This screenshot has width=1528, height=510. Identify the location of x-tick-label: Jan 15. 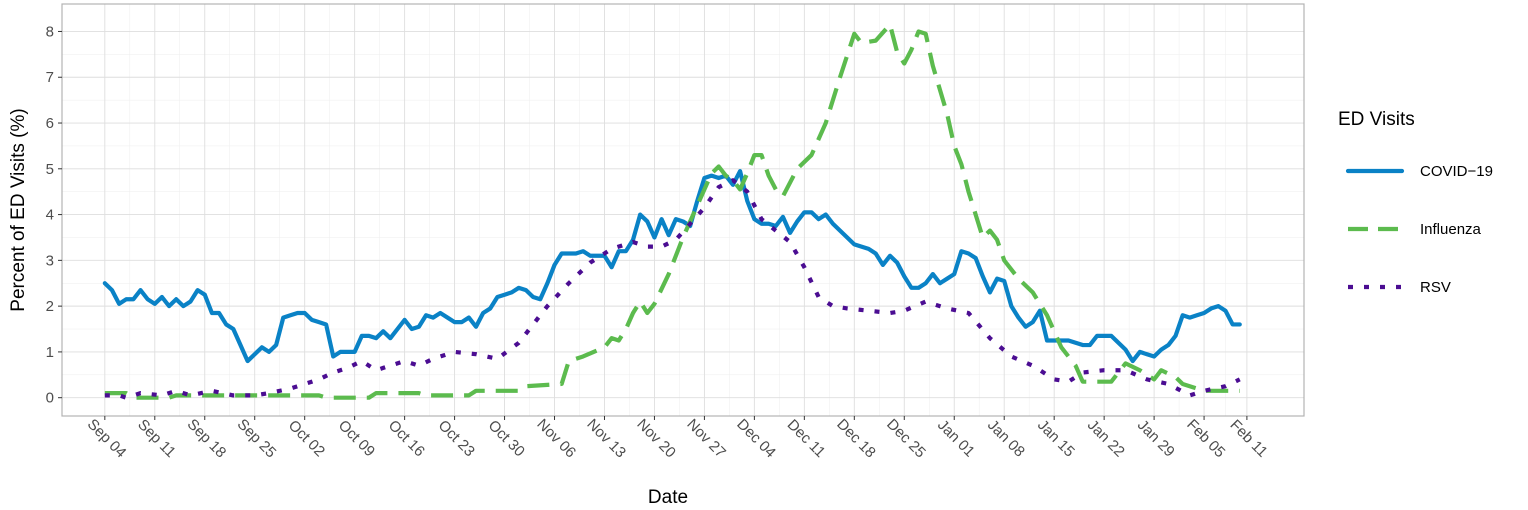
(1056, 439).